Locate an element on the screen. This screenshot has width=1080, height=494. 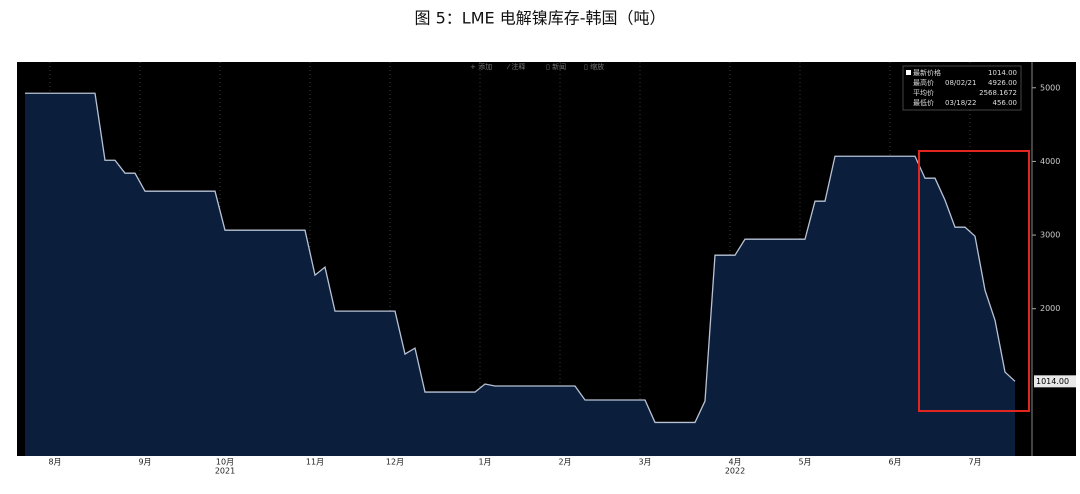
x-tick-label: 3月 is located at coordinates (644, 462).